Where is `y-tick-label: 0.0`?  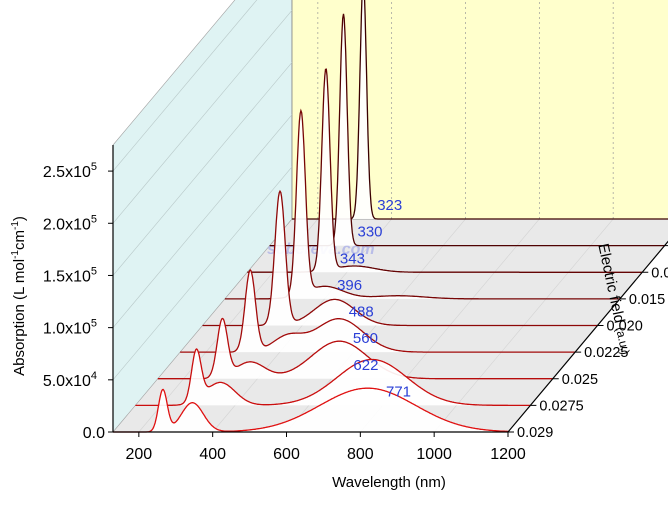
y-tick-label: 0.0 is located at coordinates (94, 433).